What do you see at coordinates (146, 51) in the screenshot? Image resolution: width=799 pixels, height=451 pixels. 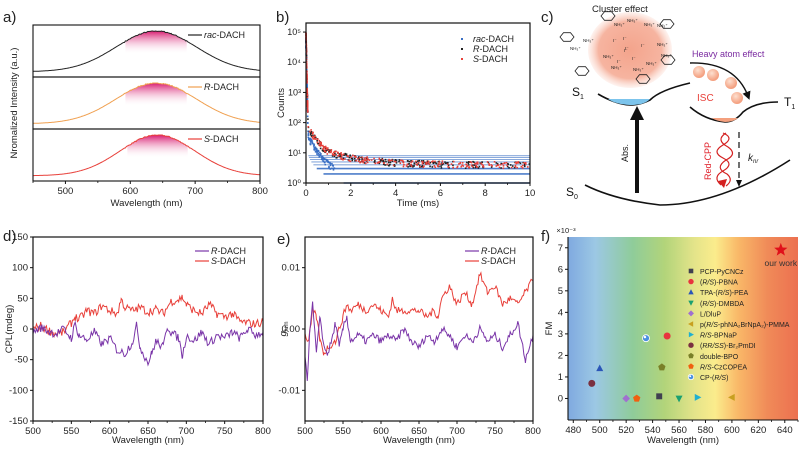 I see `subpanel-rac-DACH: rac-DACH` at bounding box center [146, 51].